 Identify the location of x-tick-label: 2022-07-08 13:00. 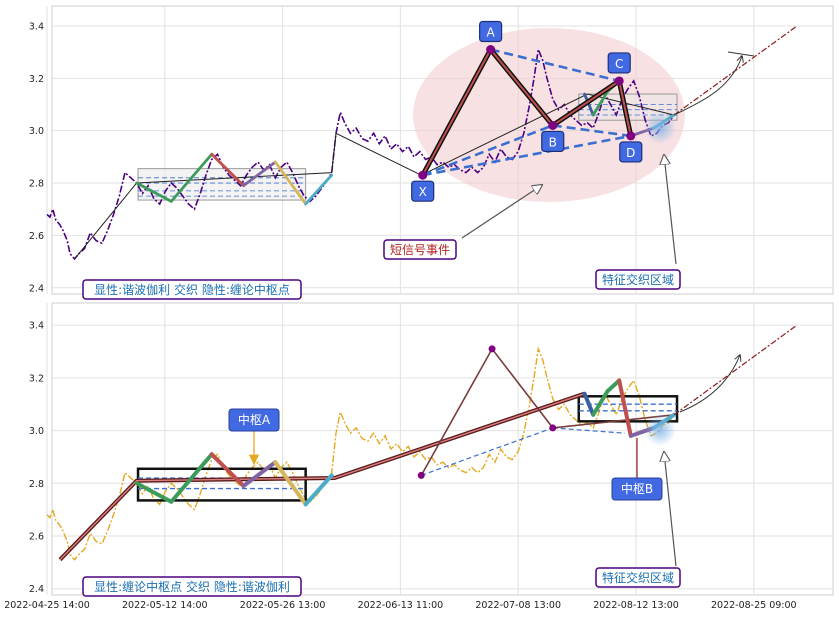
(518, 605).